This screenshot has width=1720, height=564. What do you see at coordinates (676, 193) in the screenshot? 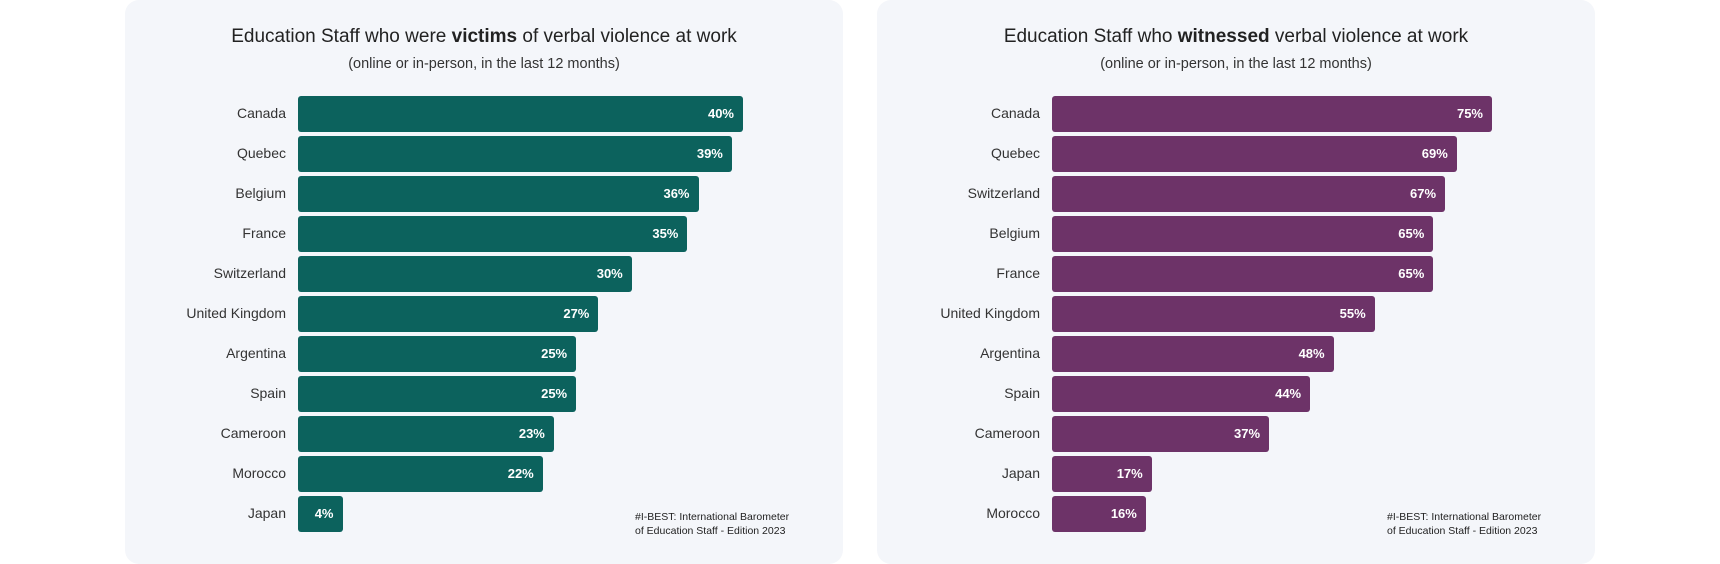
I see `bar-value-label: 36%` at bounding box center [676, 193].